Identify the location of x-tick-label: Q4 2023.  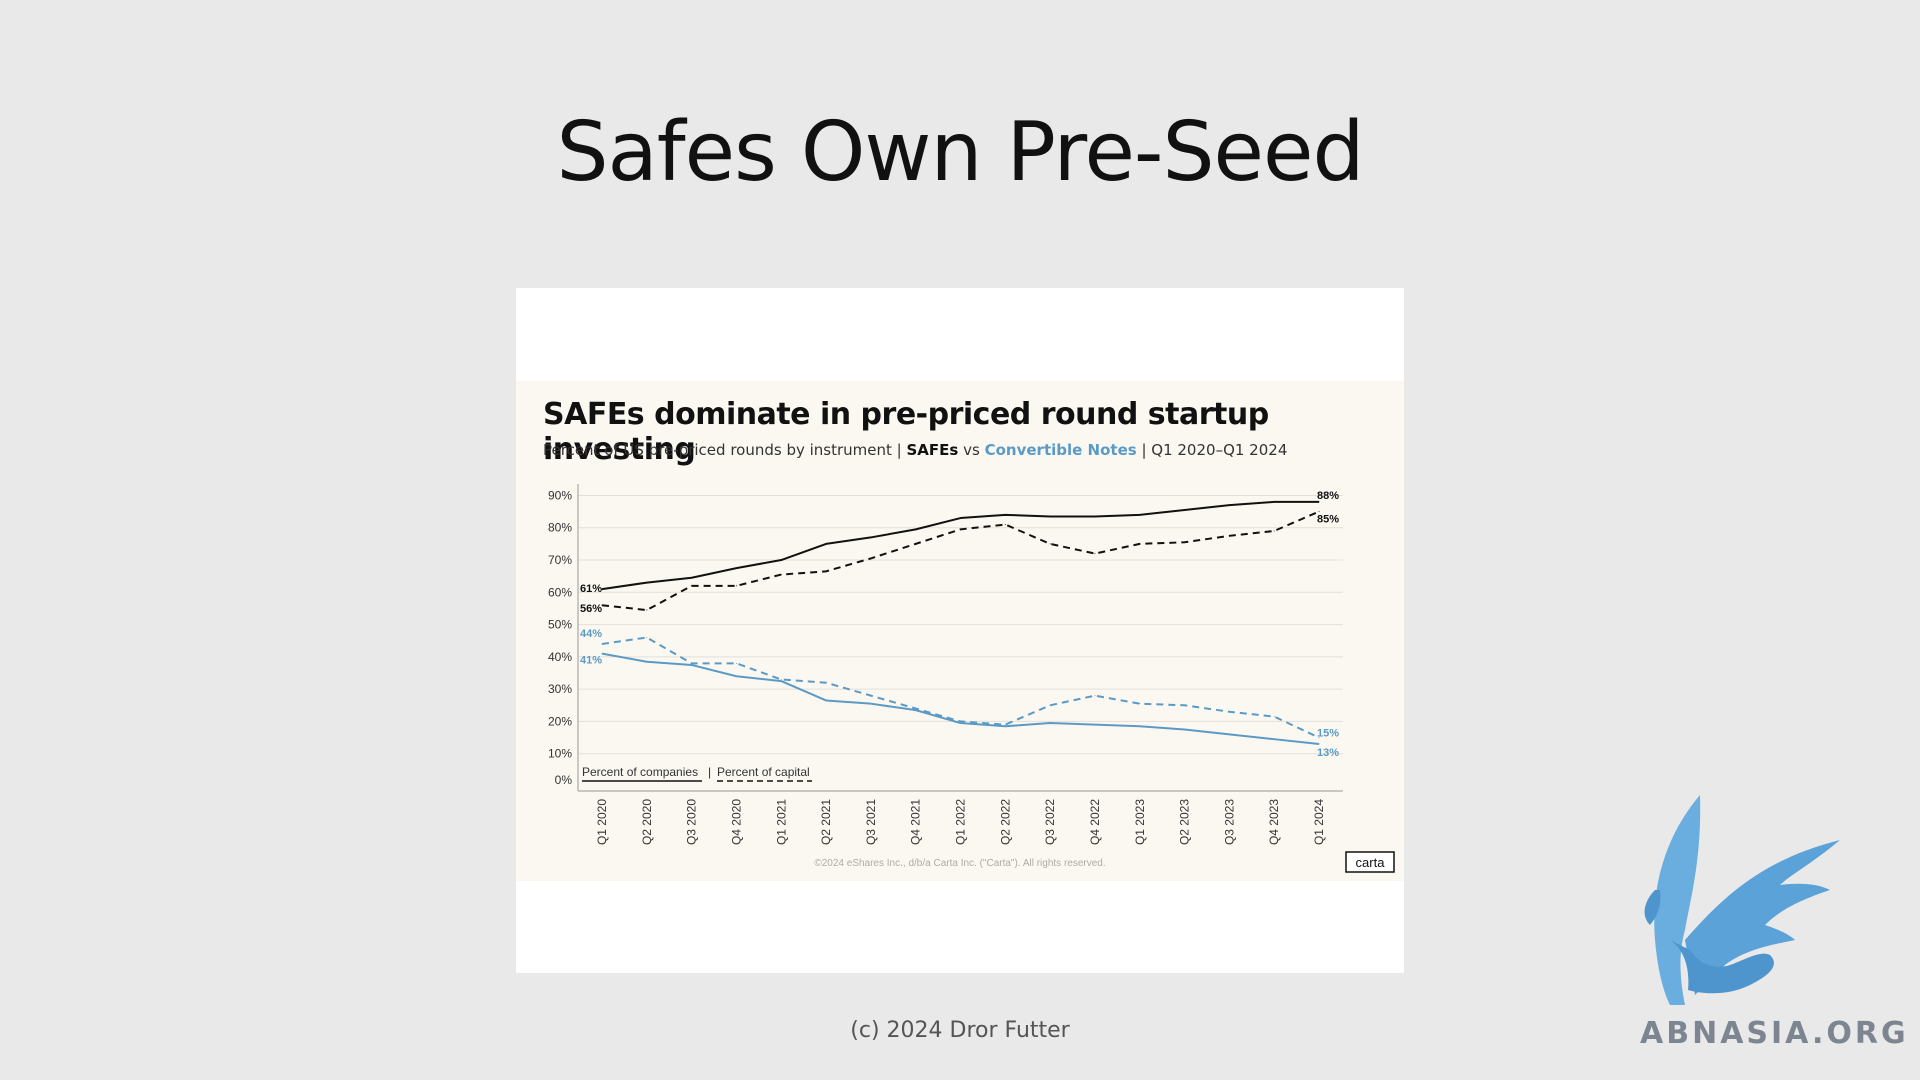
(1274, 822).